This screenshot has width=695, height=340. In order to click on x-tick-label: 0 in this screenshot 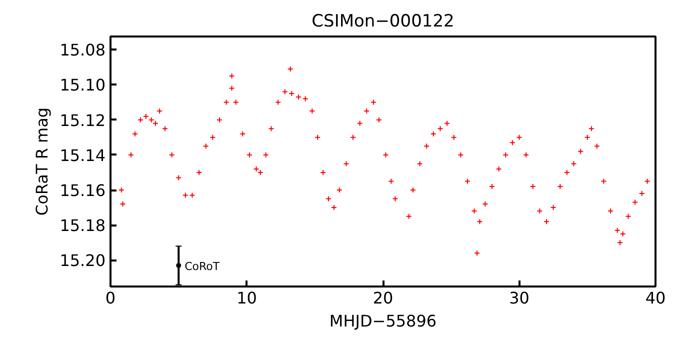, I will do `click(110, 298)`.